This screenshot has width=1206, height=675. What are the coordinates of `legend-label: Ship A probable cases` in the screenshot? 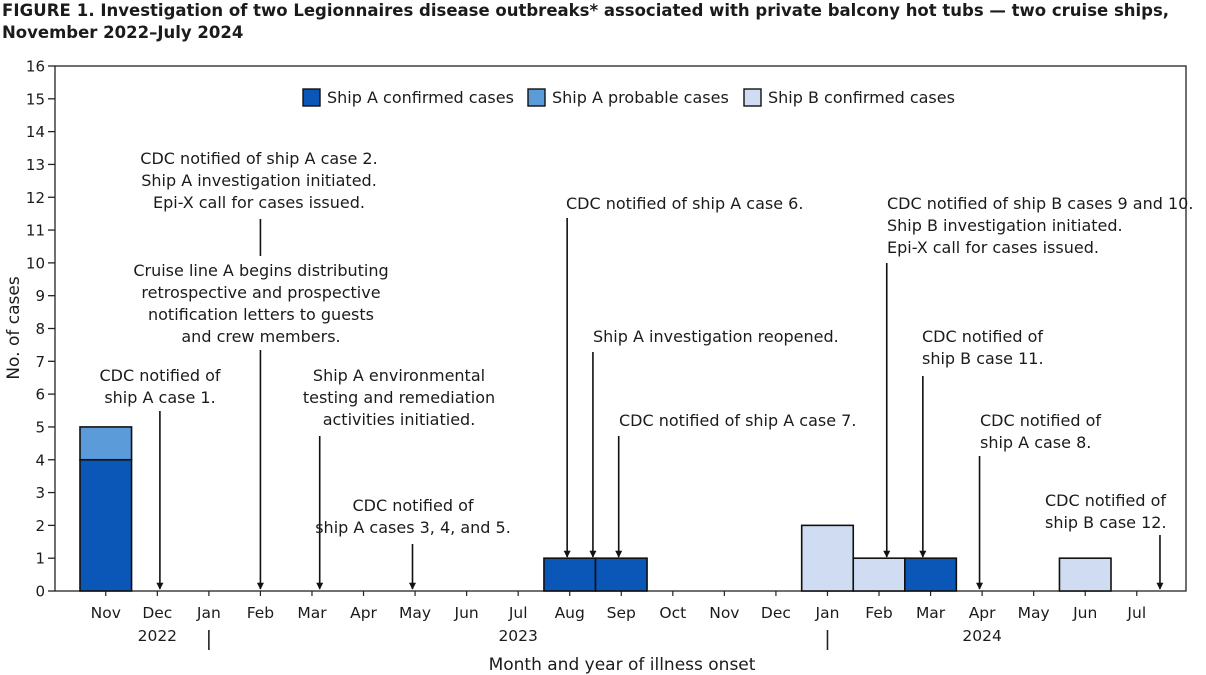 It's located at (640, 97).